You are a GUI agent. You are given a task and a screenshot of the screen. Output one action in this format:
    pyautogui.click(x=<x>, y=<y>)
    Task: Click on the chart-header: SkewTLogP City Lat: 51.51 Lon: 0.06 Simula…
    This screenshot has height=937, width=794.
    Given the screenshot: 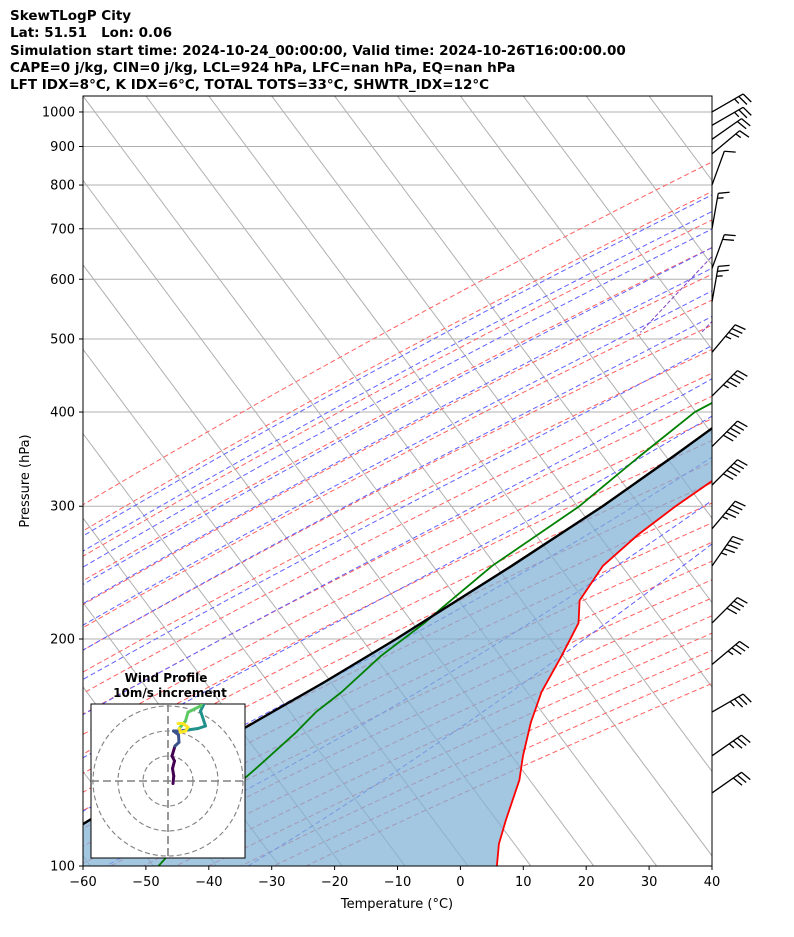 What is the action you would take?
    pyautogui.click(x=318, y=51)
    